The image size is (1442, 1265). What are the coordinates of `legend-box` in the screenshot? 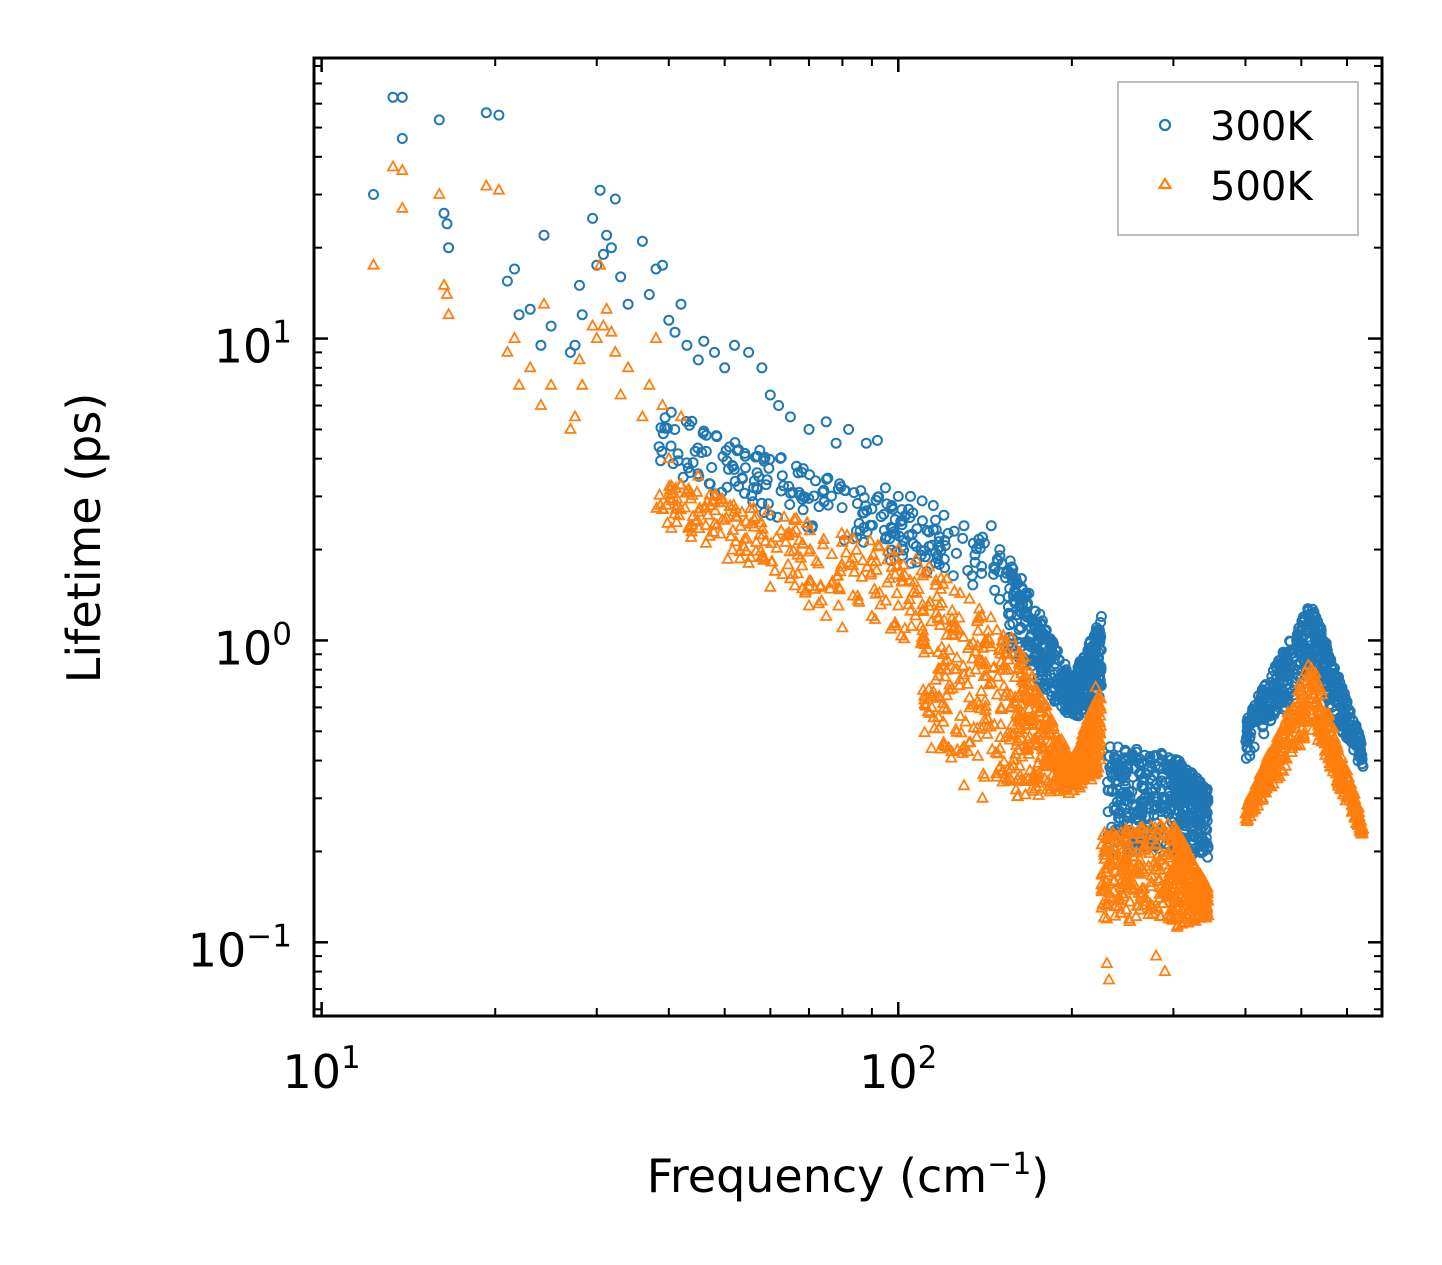 It's located at (1238, 158).